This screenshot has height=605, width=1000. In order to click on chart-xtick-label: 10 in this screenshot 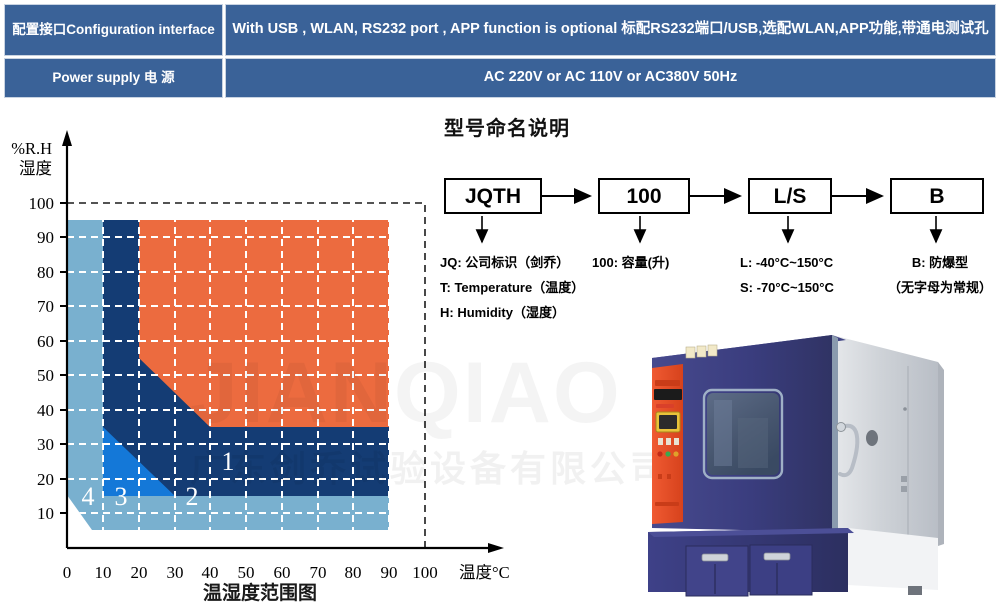, I will do `click(103, 571)`.